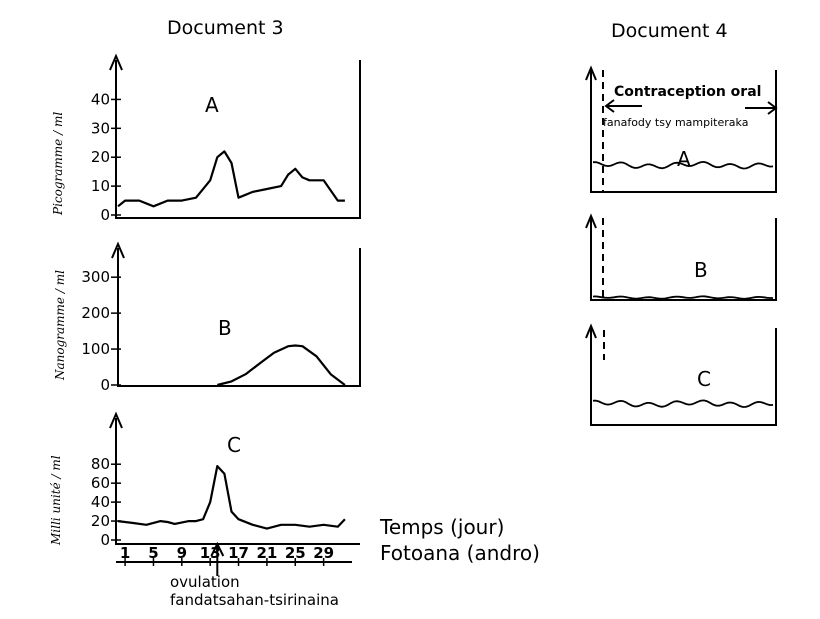  What do you see at coordinates (58, 164) in the screenshot?
I see `ylabel-a: Picogramme / ml` at bounding box center [58, 164].